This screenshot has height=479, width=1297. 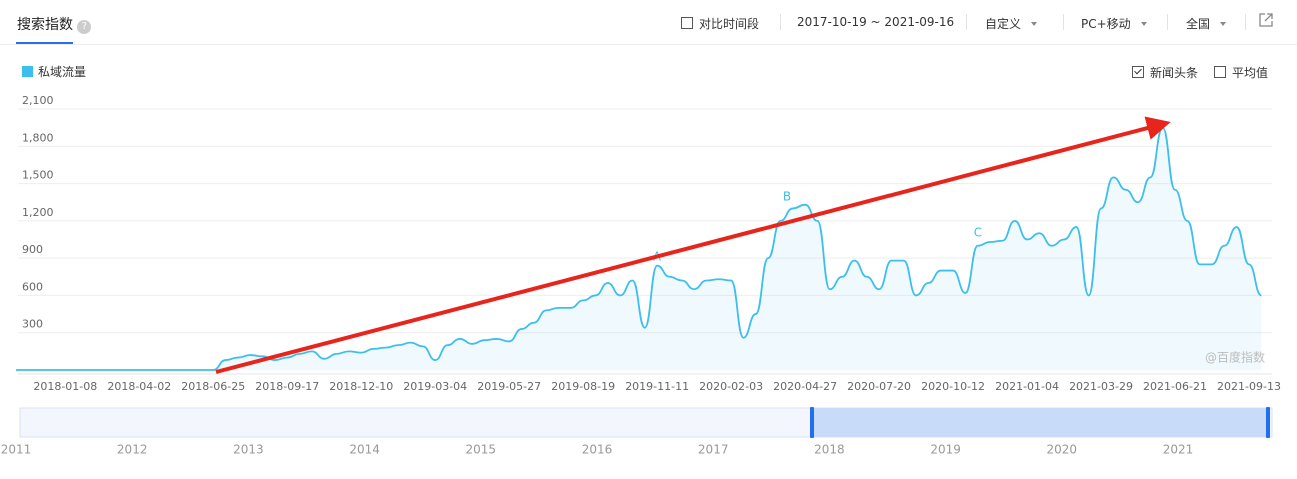 What do you see at coordinates (38, 212) in the screenshot?
I see `y-tick-label: 1,200` at bounding box center [38, 212].